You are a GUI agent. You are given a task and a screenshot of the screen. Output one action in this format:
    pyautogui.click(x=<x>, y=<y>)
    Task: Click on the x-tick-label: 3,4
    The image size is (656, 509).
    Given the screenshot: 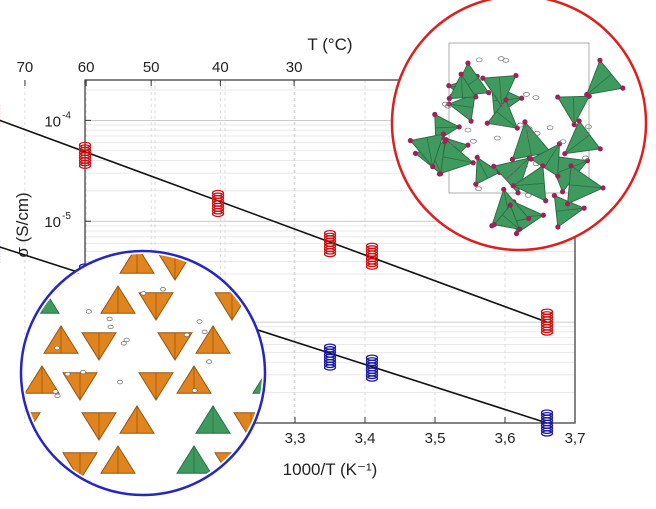 What is the action you would take?
    pyautogui.click(x=365, y=438)
    